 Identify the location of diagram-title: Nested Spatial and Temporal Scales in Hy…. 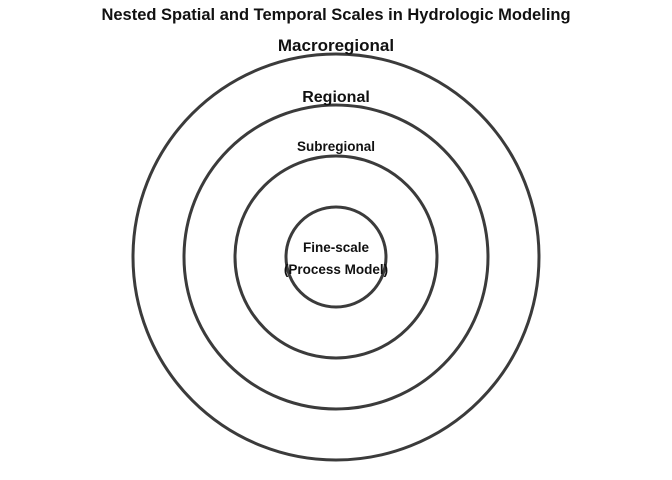
(335, 15).